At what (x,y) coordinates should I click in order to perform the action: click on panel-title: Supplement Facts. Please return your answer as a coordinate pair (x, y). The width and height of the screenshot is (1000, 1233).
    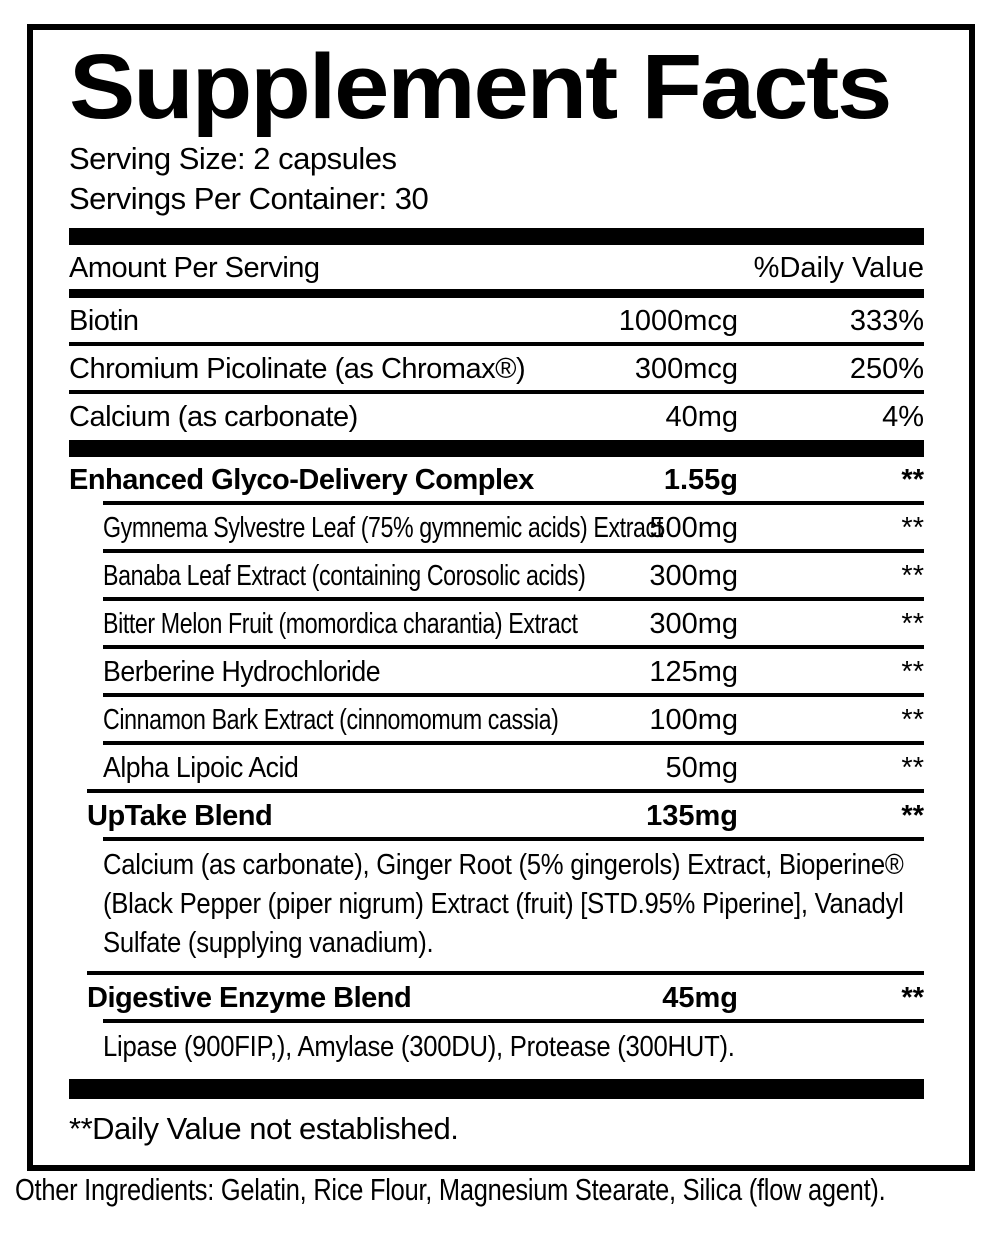
    Looking at the image, I should click on (480, 87).